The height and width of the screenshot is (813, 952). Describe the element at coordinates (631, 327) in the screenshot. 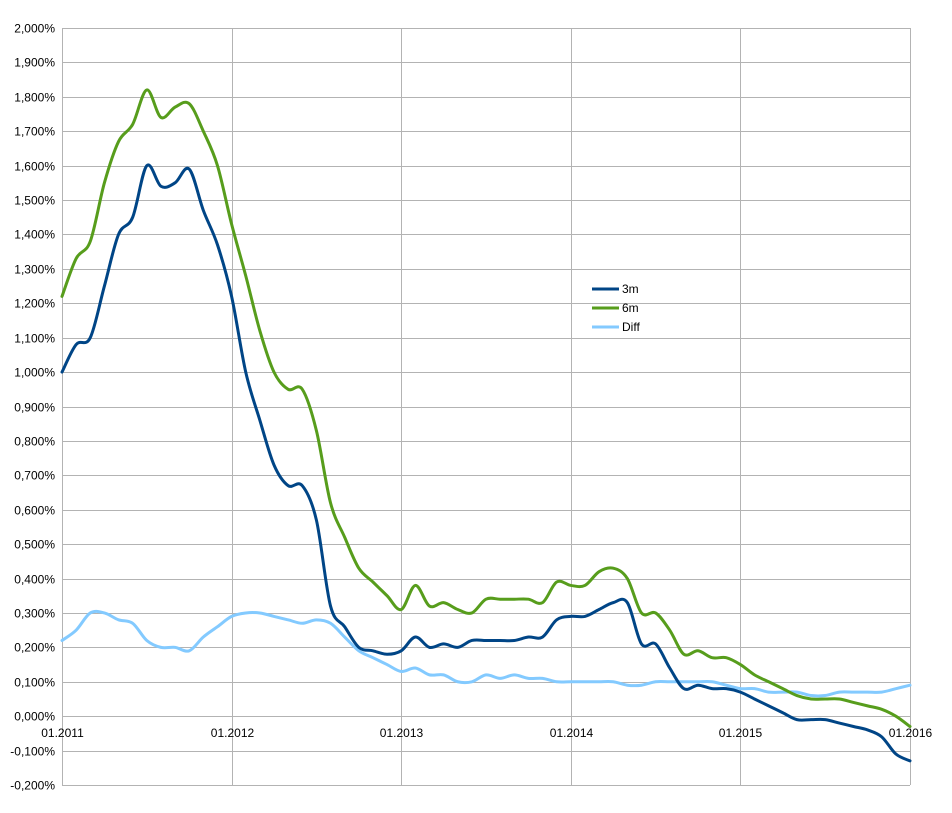

I see `legend-label-diff: Diff` at that location.